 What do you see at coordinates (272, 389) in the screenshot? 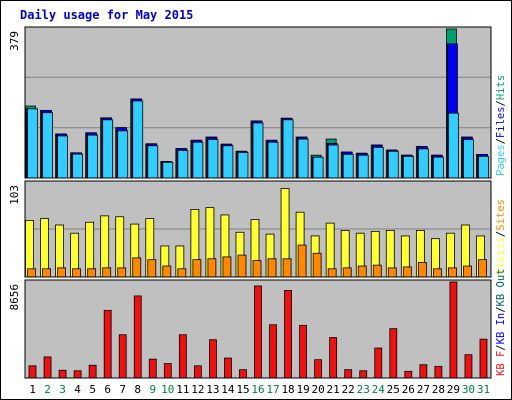
I see `x-tick-label: 17` at bounding box center [272, 389].